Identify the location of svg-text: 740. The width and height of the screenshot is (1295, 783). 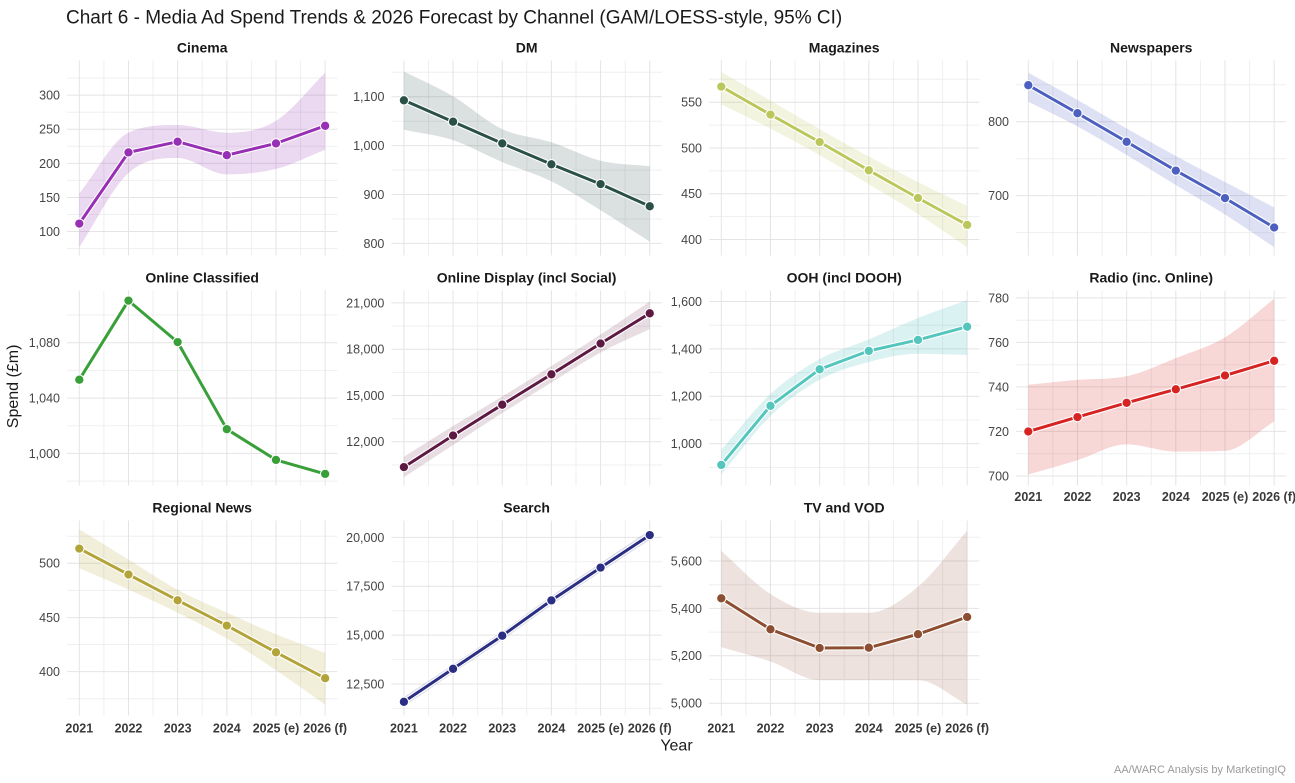
(998, 387).